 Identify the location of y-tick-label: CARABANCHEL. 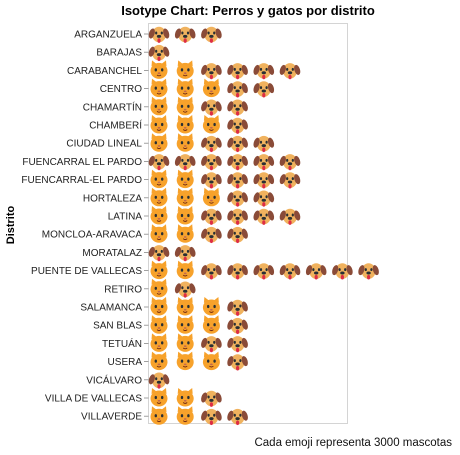
(104, 71).